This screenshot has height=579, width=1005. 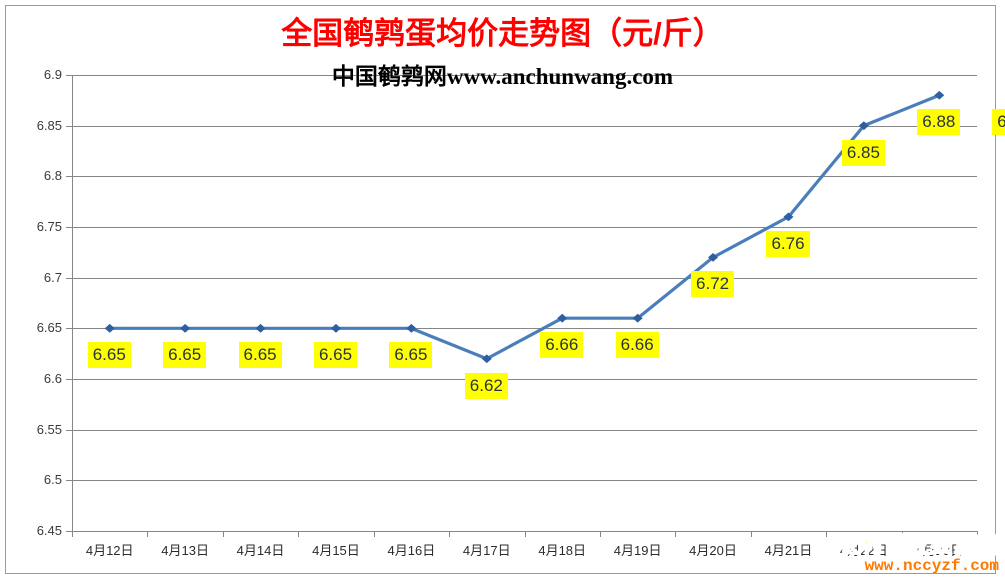 What do you see at coordinates (52, 277) in the screenshot?
I see `y-tick-label: 6.7` at bounding box center [52, 277].